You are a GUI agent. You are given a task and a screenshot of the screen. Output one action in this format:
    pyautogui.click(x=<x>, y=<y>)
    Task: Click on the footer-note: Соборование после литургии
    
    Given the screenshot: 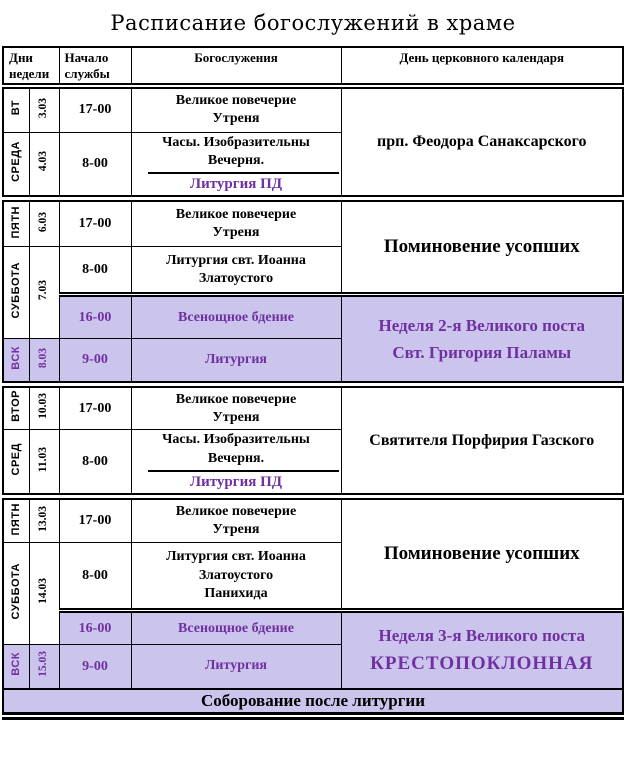 What is the action you would take?
    pyautogui.click(x=313, y=703)
    